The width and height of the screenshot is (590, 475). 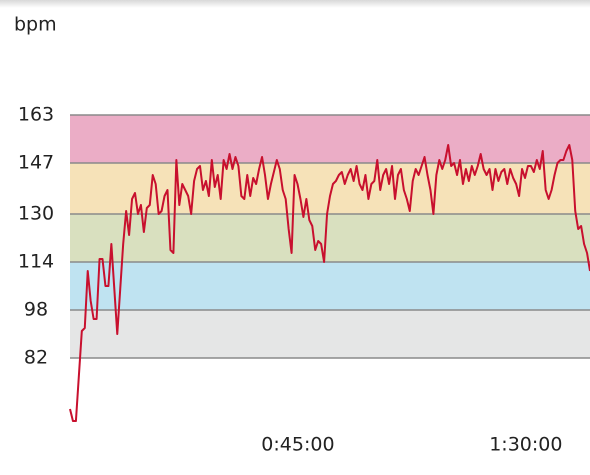 I want to click on y-tick-label: 147, so click(x=36, y=163).